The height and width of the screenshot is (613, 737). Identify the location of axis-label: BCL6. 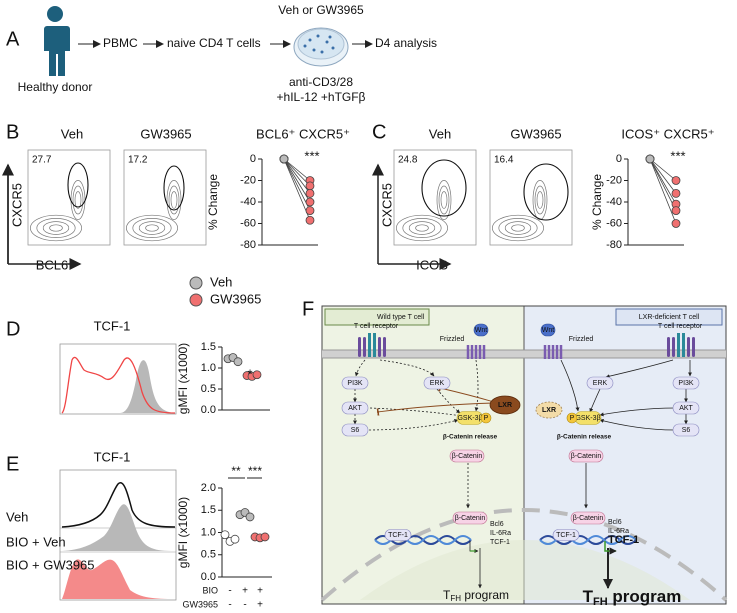
(52, 264).